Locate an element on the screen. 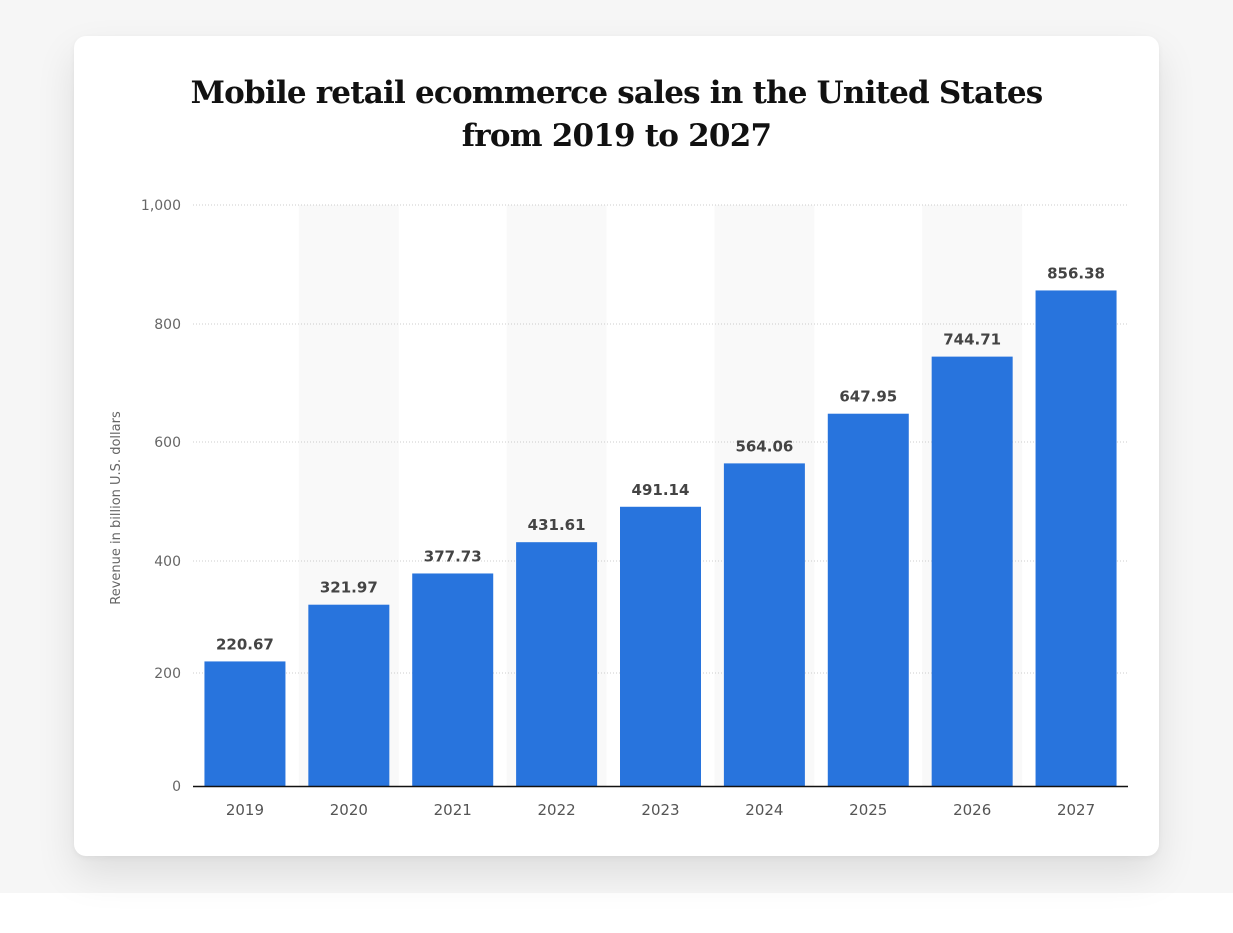 The height and width of the screenshot is (933, 1233). data-label: 321.97 is located at coordinates (349, 588).